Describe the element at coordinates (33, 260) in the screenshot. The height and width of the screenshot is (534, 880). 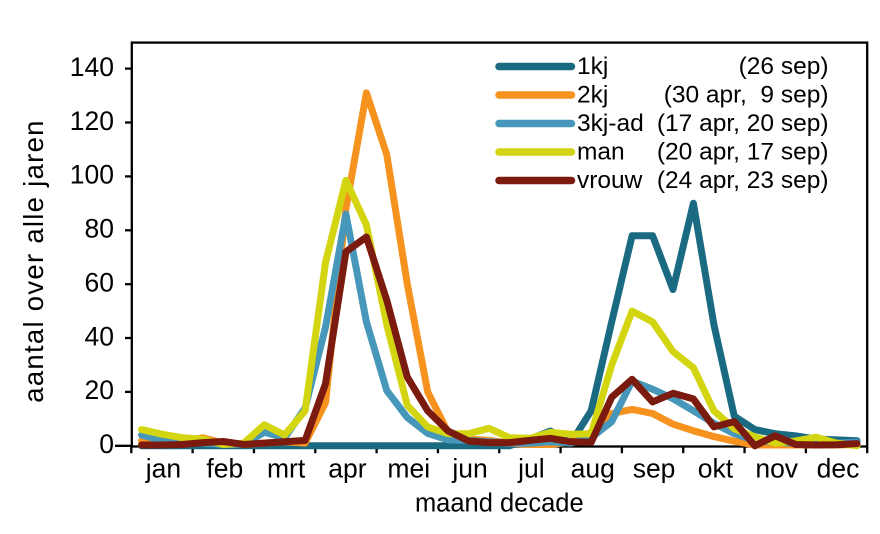
I see `svg-text: aantal over alle jaren` at that location.